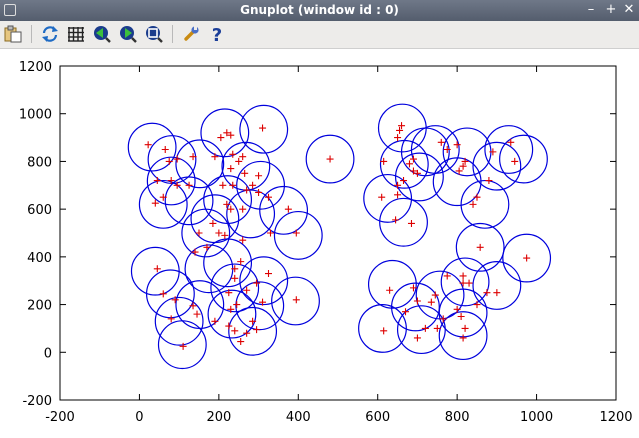 The height and width of the screenshot is (438, 639). Describe the element at coordinates (13, 34) in the screenshot. I see `copy-clipboard-button` at that location.